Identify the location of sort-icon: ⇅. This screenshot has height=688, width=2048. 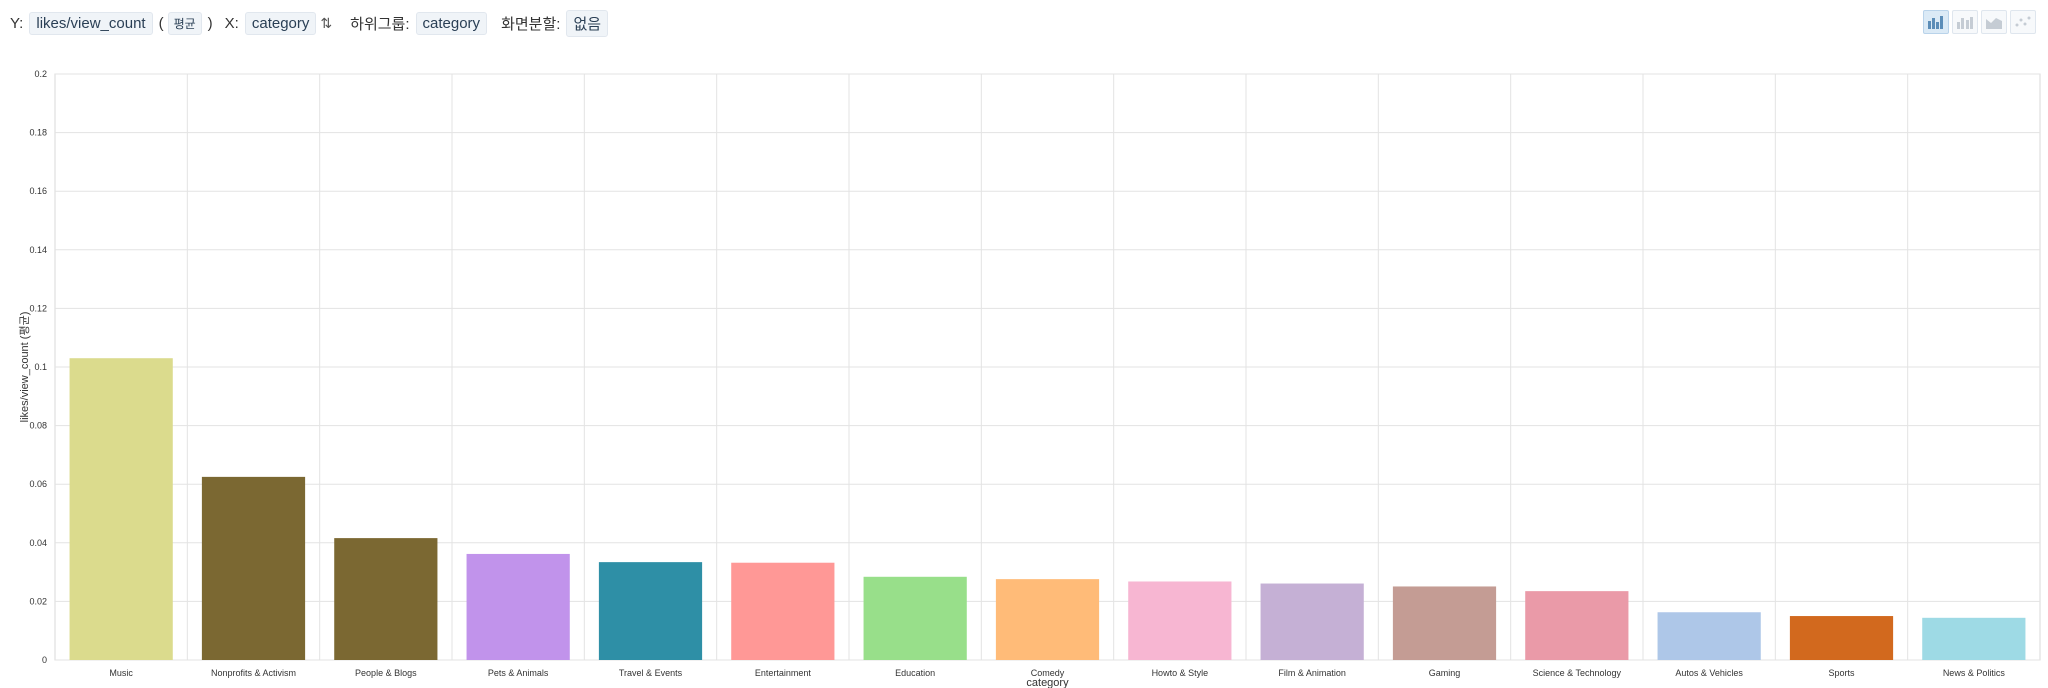
(326, 22).